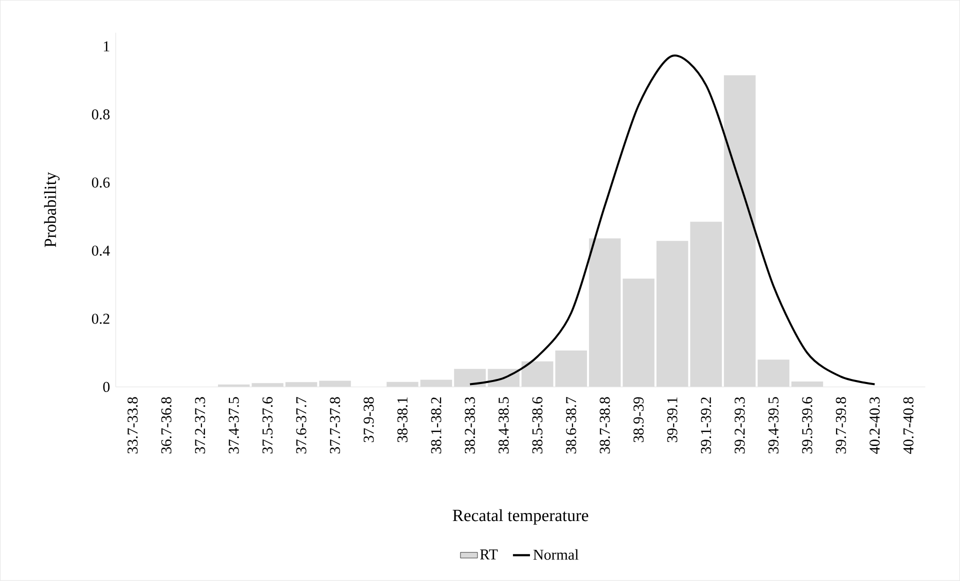  Describe the element at coordinates (107, 46) in the screenshot. I see `y-tick-label: 1` at that location.